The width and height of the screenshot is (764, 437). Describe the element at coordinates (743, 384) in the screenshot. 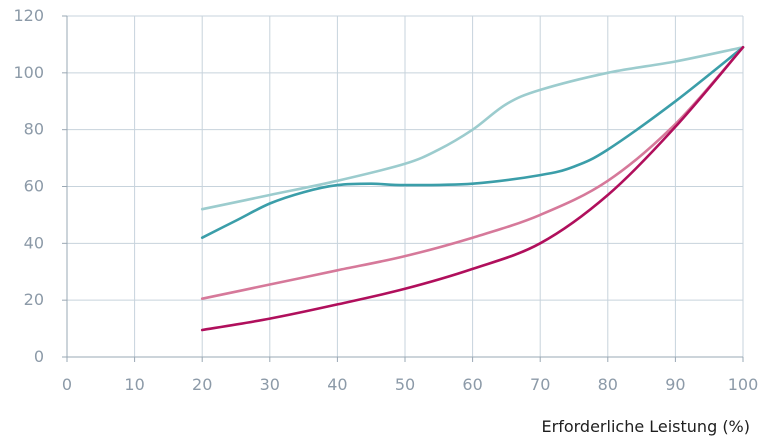

I see `x-tick-label: 100` at that location.